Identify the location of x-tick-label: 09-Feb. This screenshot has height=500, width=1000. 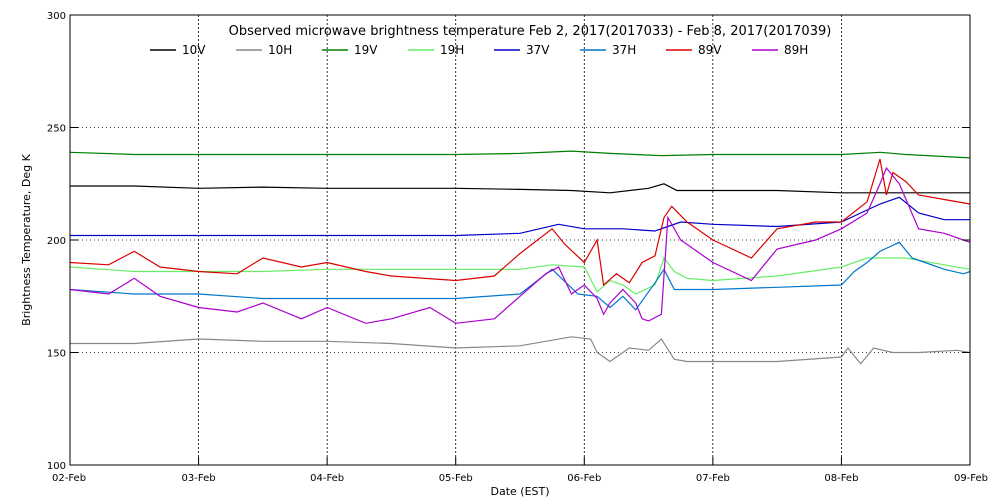
(971, 478).